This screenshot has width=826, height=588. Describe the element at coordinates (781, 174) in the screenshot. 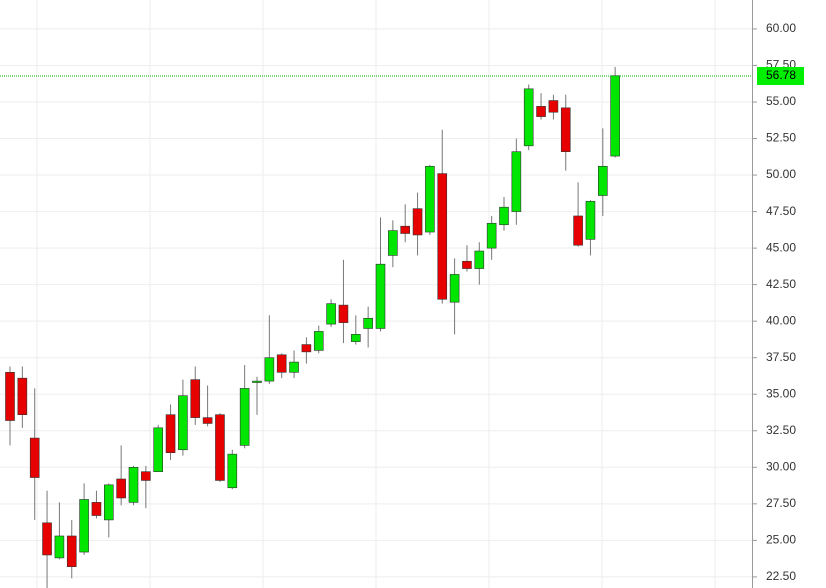

I see `y-tick-label: 50.00` at that location.